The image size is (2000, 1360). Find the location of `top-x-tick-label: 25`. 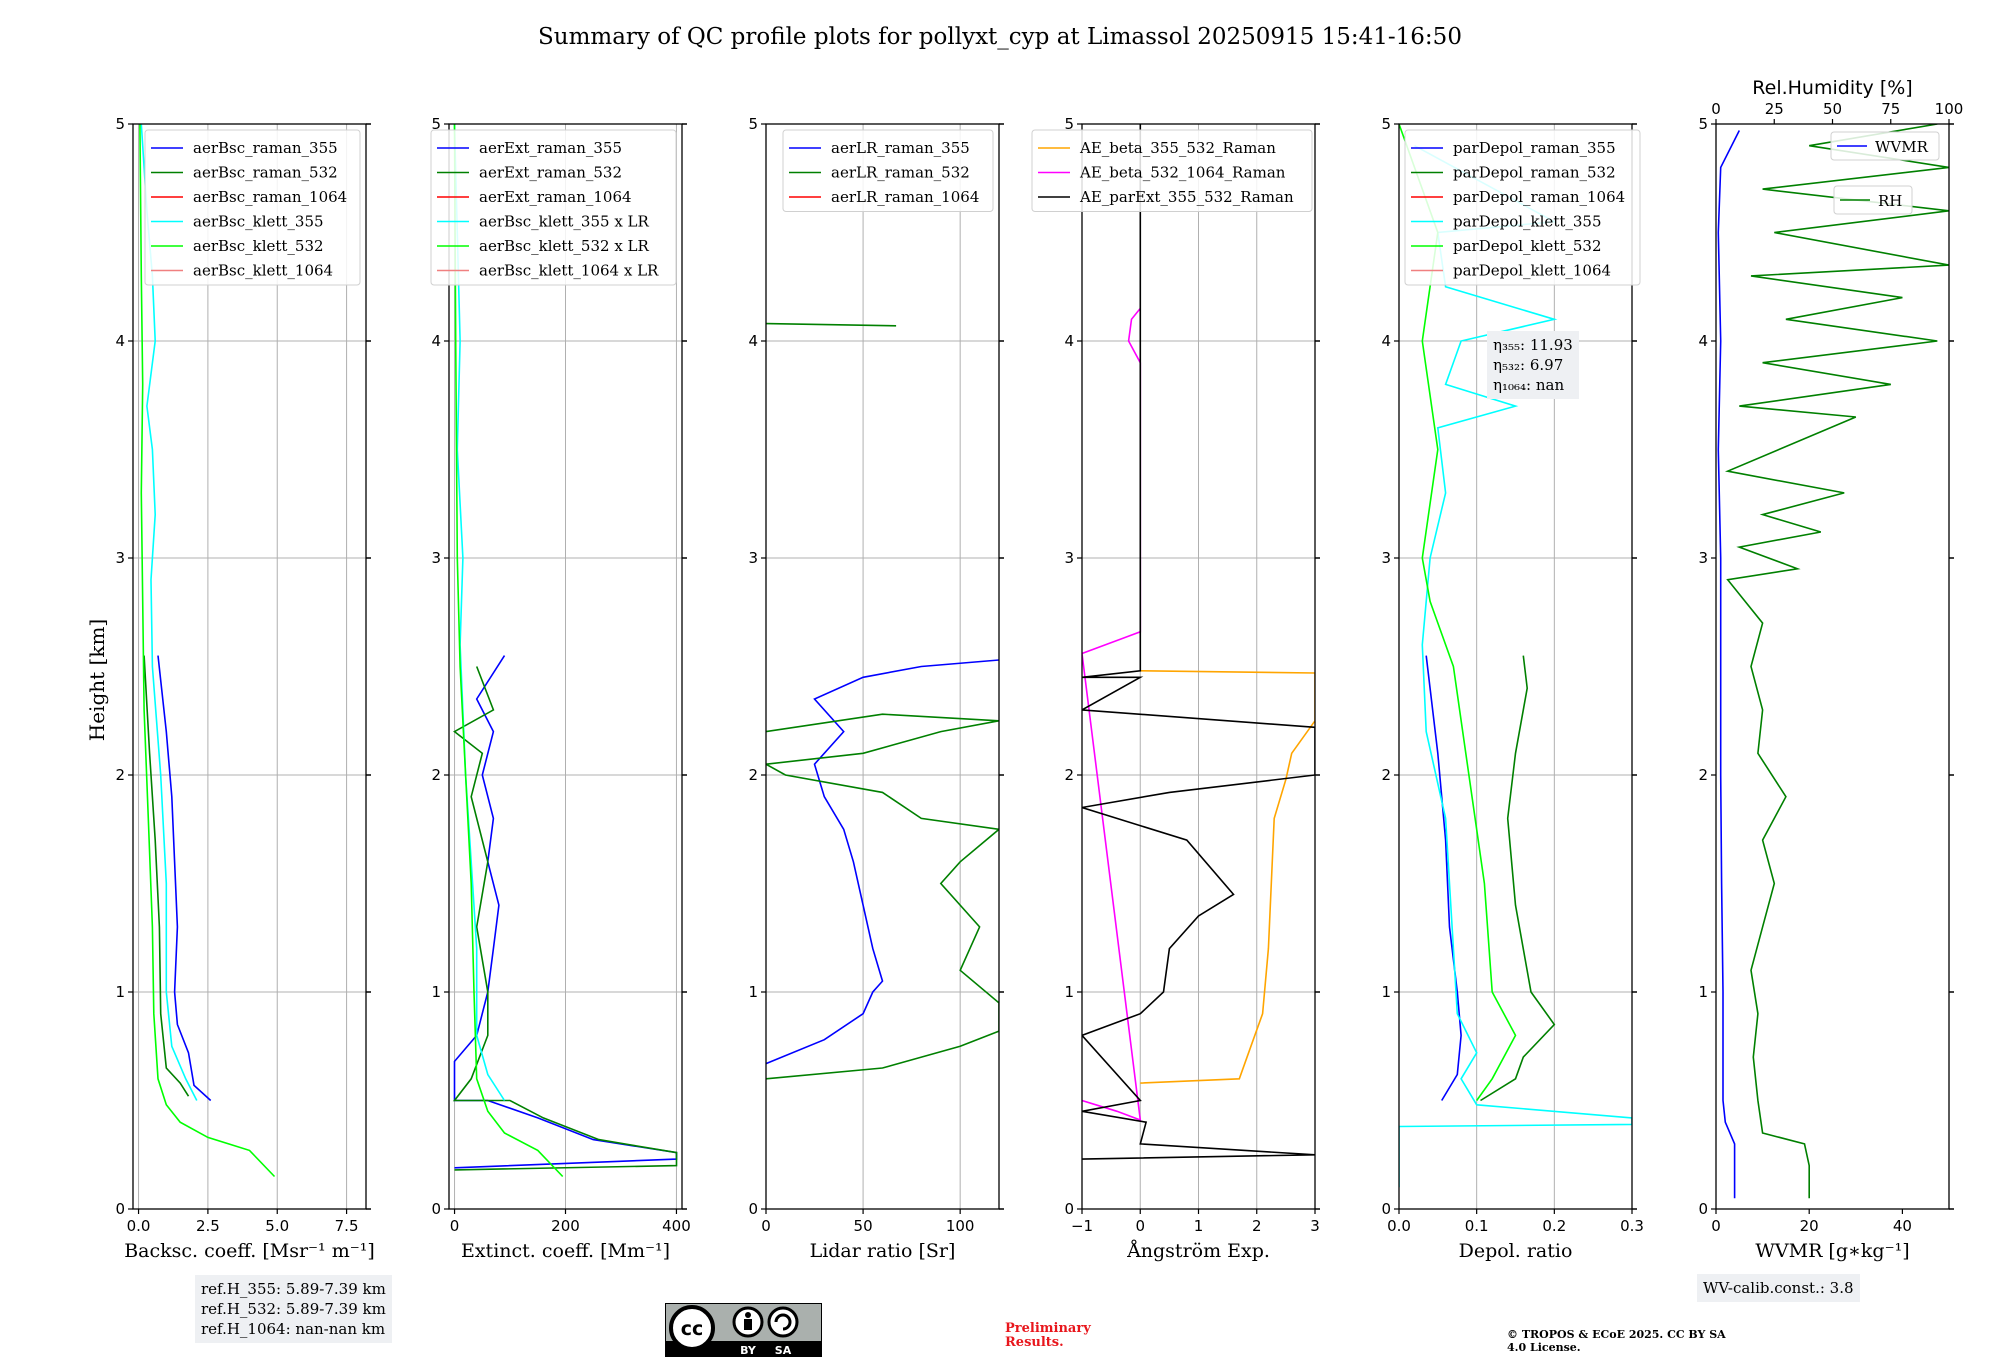

top-x-tick-label: 25 is located at coordinates (1774, 109).